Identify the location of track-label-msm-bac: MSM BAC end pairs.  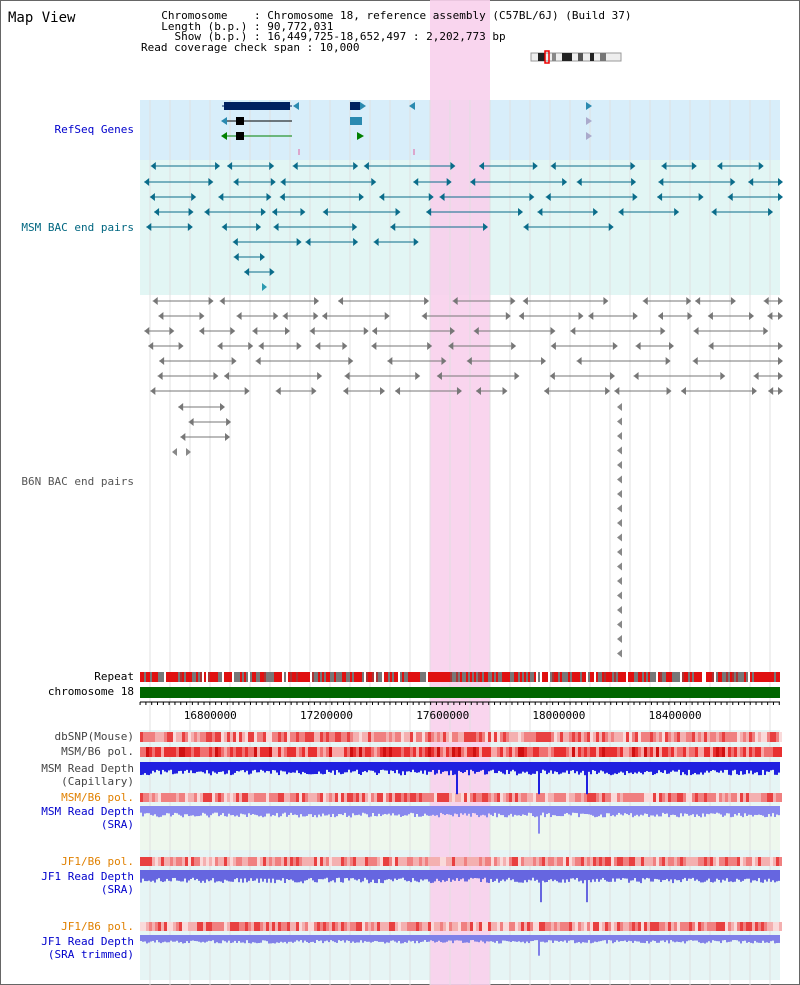
(77, 227).